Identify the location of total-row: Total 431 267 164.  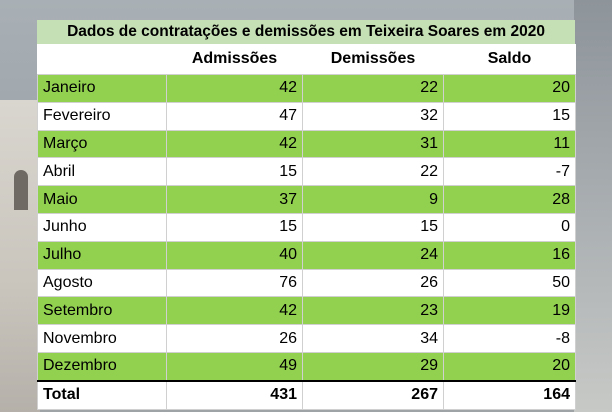
(306, 394).